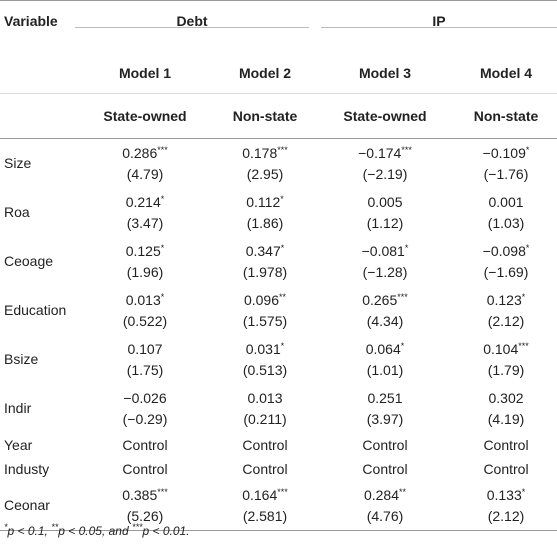  I want to click on coefficient: 0.112*, so click(265, 202).